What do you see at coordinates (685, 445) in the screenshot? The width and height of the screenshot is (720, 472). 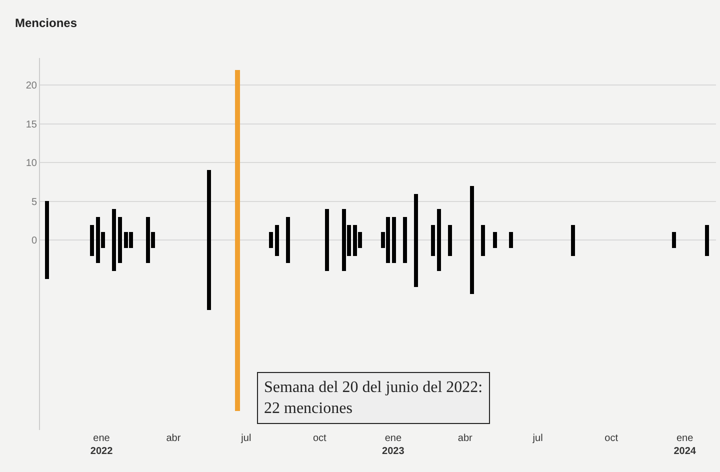 I see `x-tick-label: ene 2024` at bounding box center [685, 445].